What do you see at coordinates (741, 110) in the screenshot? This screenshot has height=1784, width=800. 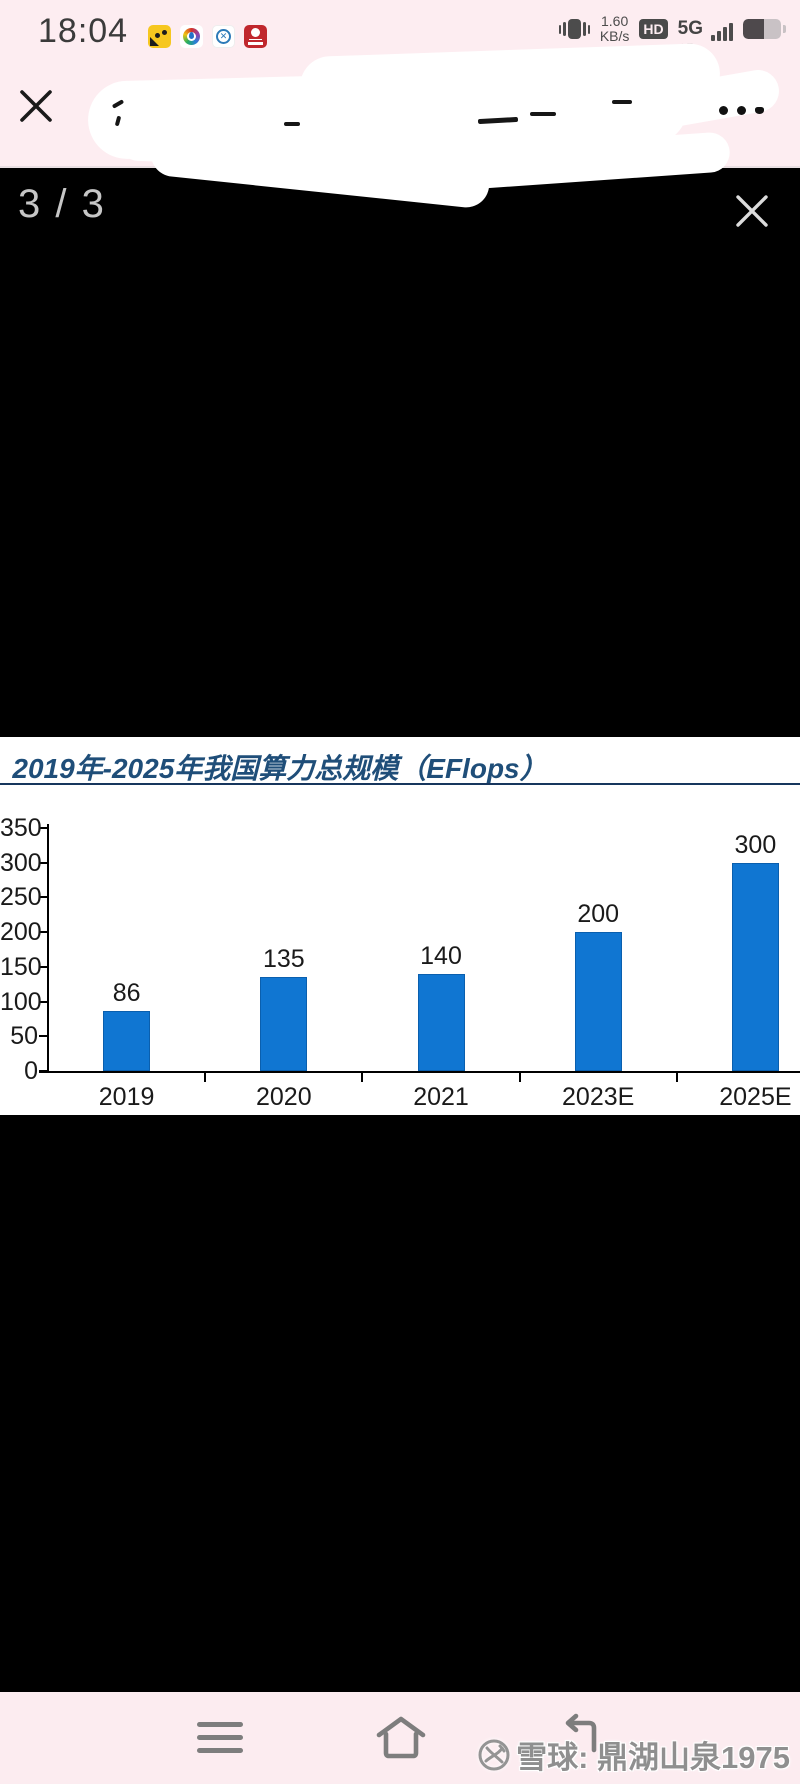 I see `overflow-menu-icon` at bounding box center [741, 110].